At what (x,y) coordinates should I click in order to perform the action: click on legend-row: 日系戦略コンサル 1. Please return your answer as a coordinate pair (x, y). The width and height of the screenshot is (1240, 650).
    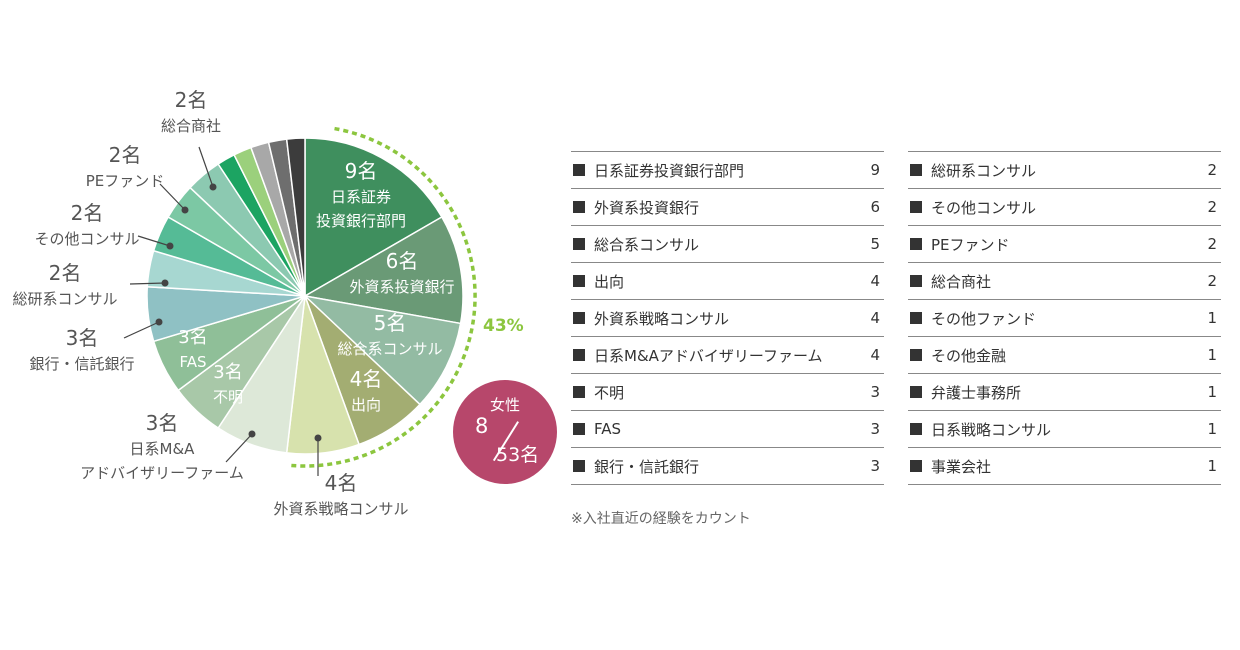
    Looking at the image, I should click on (1064, 428).